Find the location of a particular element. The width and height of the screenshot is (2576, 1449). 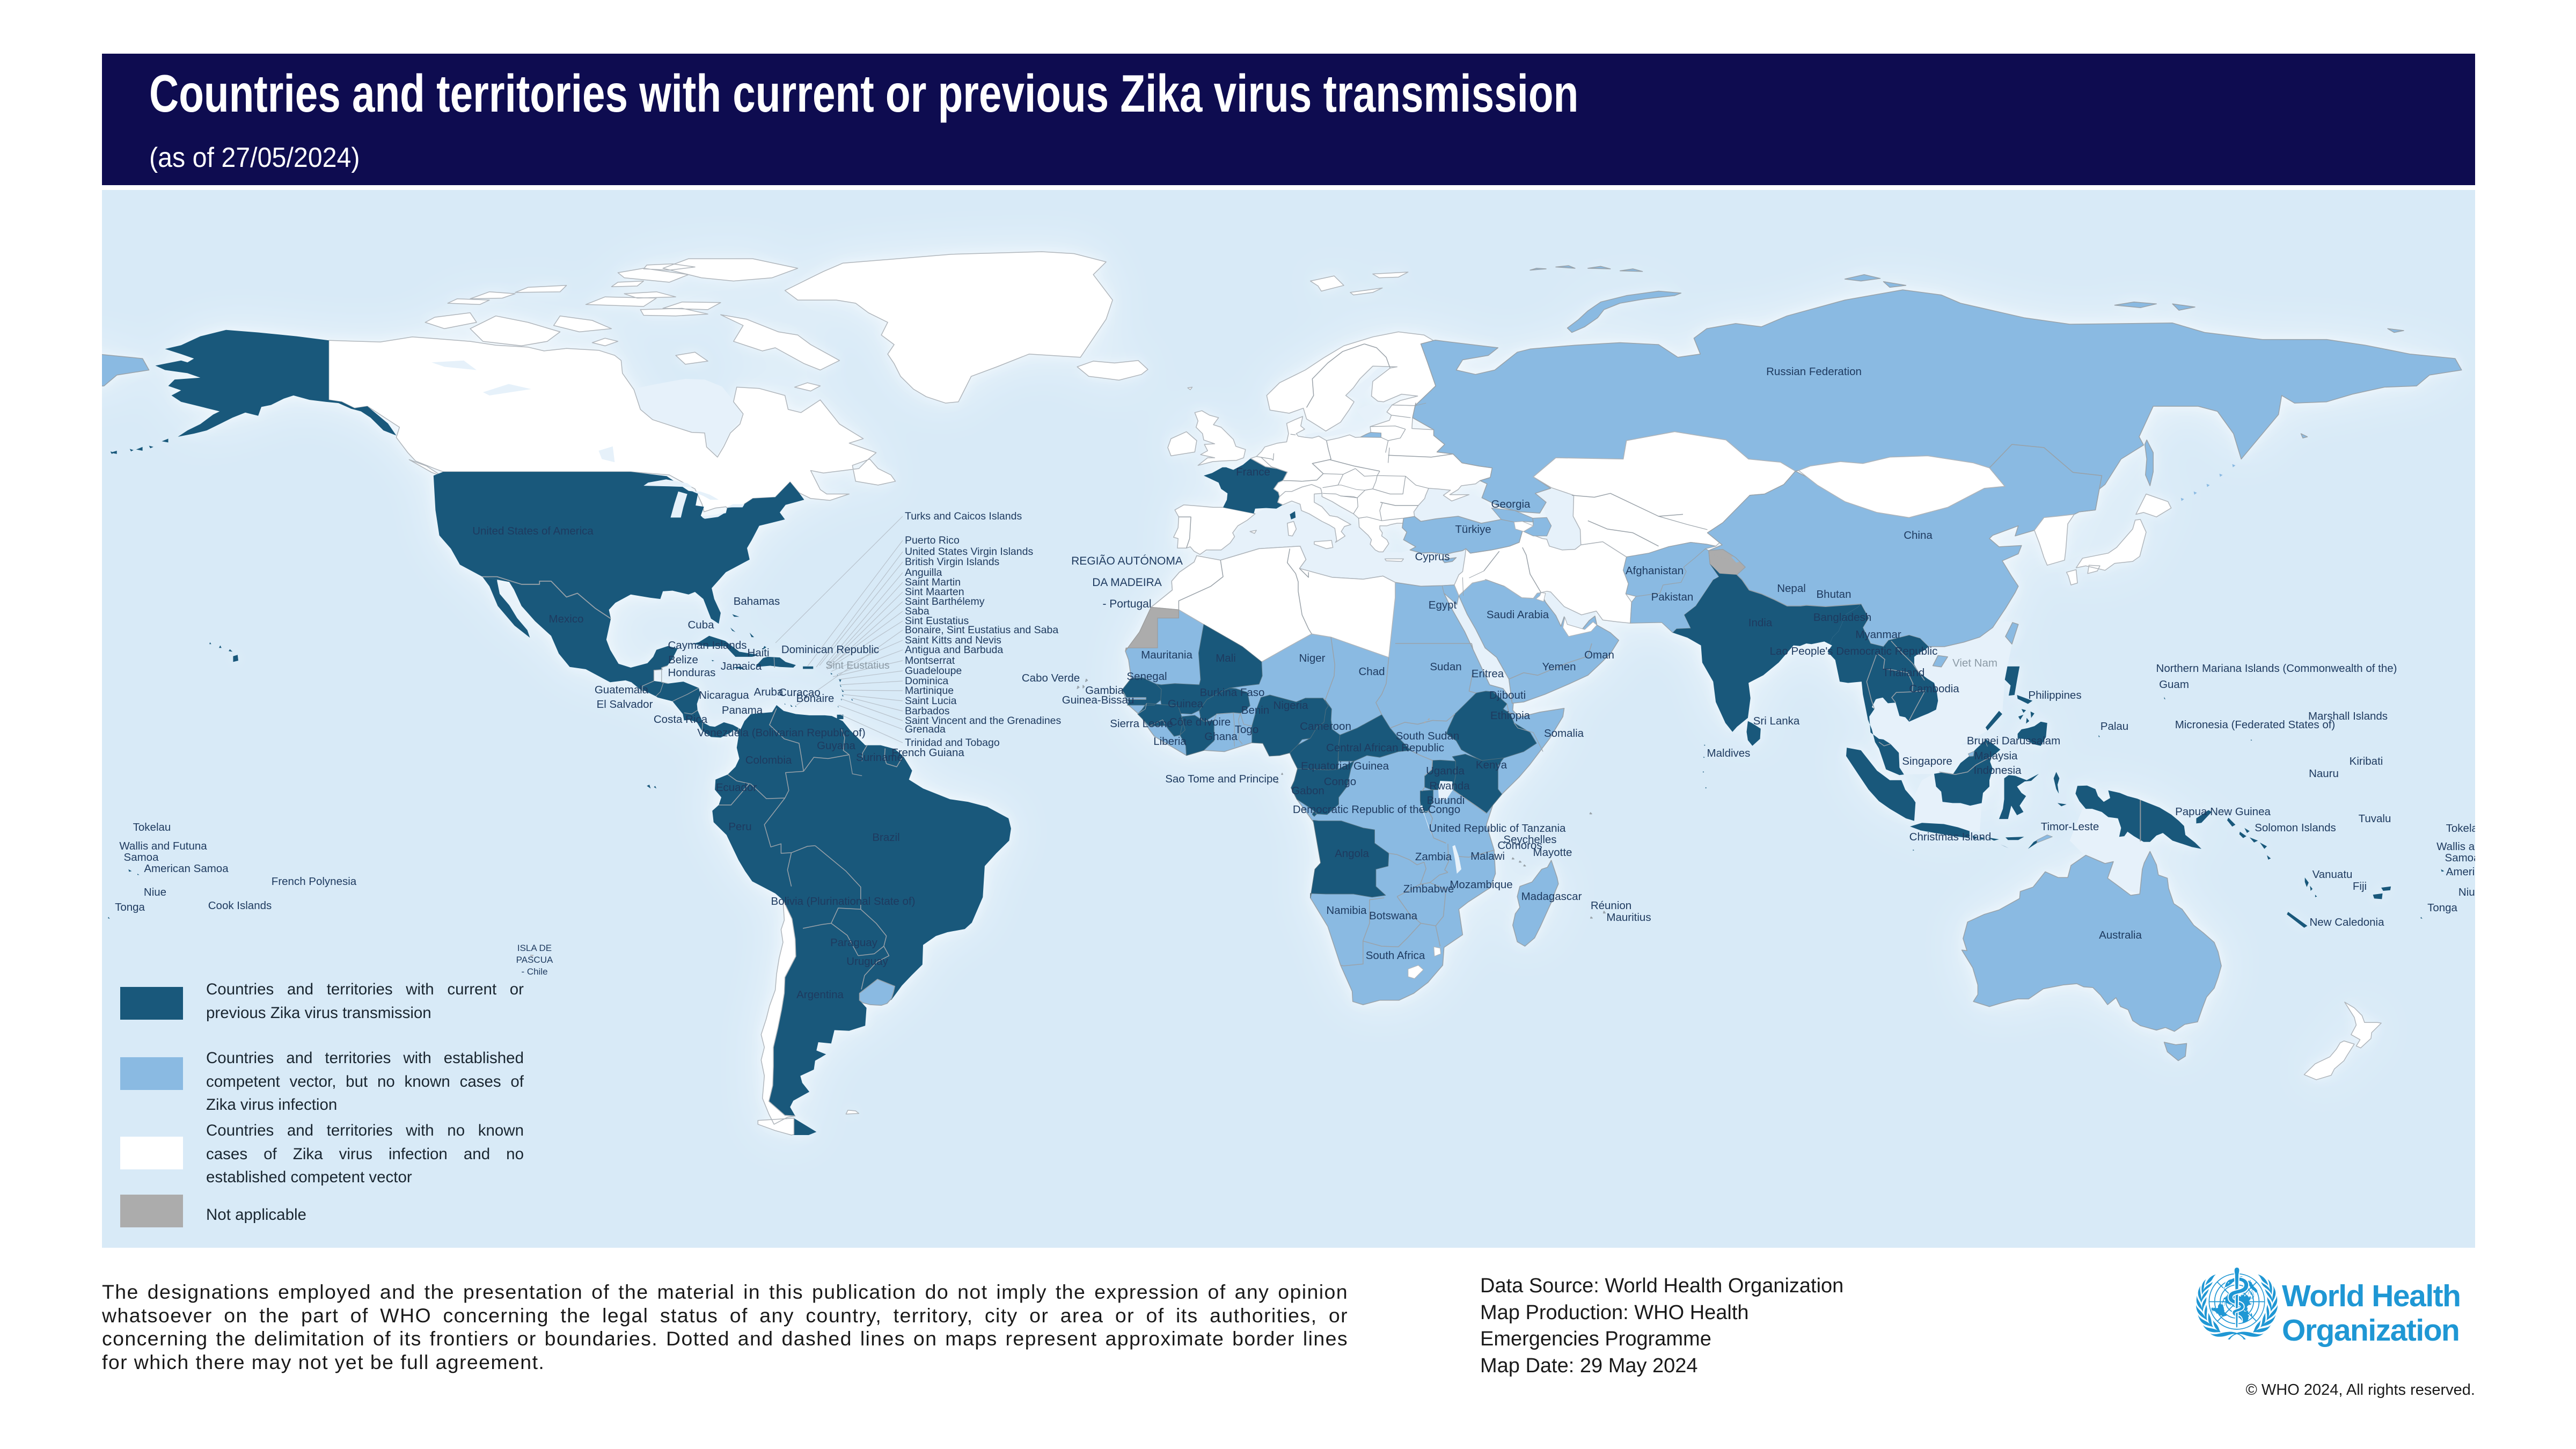

svg-text: New Caledonia is located at coordinates (2346, 922).